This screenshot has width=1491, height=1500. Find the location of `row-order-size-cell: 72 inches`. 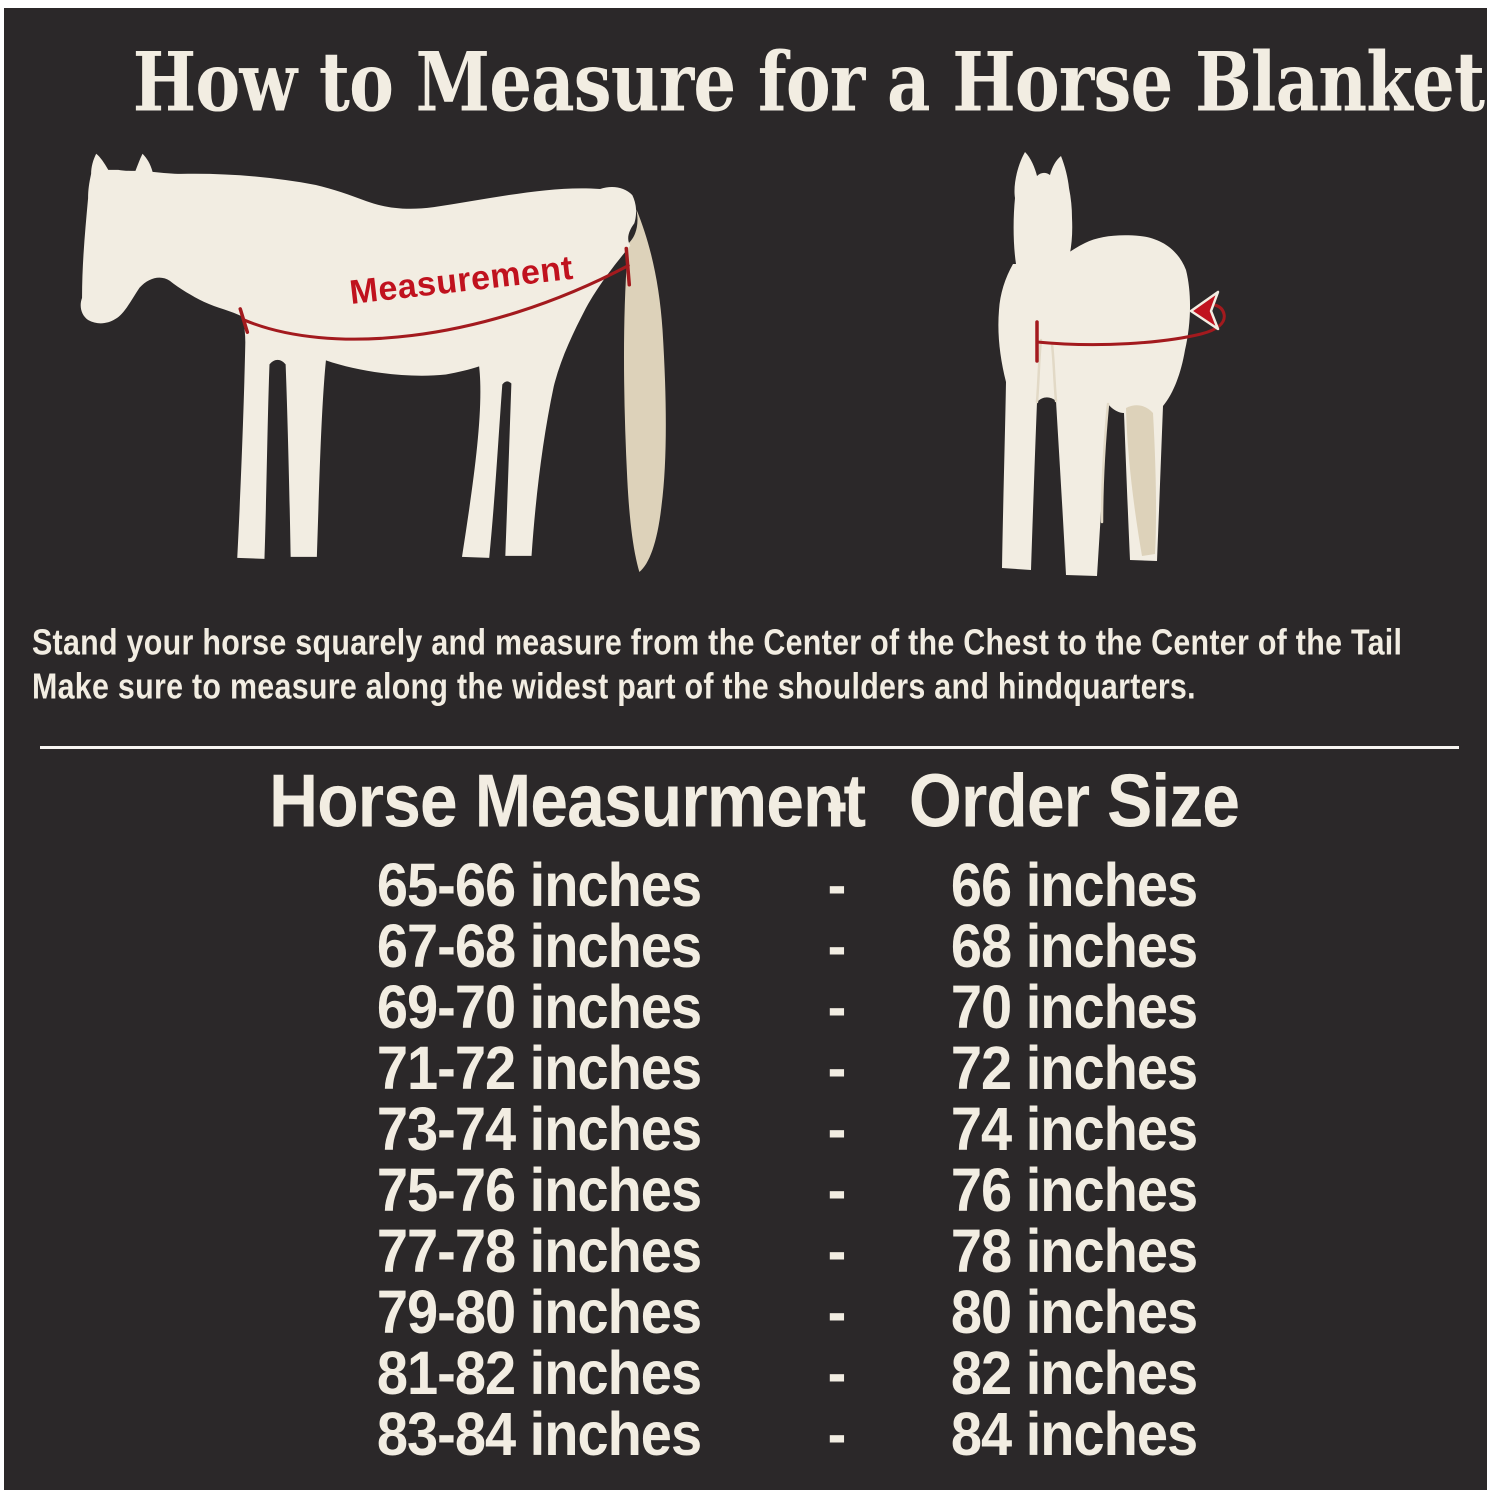

row-order-size-cell: 72 inches is located at coordinates (1074, 1067).